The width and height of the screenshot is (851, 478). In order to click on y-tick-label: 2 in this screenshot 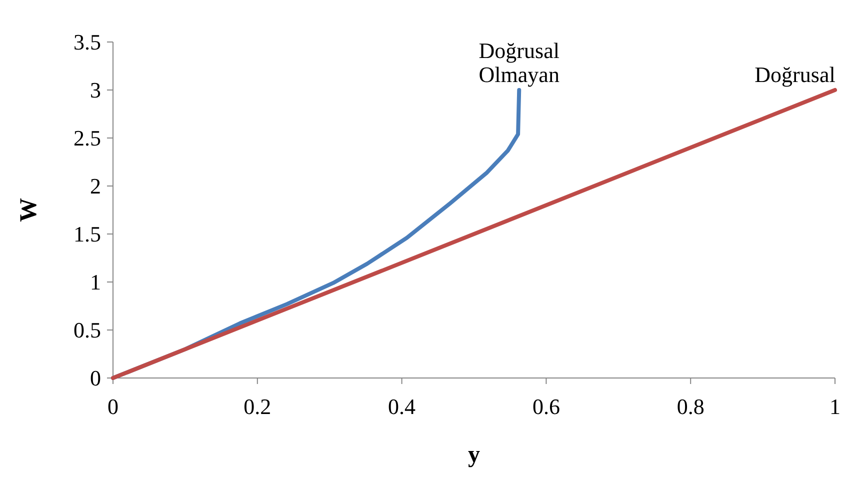, I will do `click(95, 186)`.